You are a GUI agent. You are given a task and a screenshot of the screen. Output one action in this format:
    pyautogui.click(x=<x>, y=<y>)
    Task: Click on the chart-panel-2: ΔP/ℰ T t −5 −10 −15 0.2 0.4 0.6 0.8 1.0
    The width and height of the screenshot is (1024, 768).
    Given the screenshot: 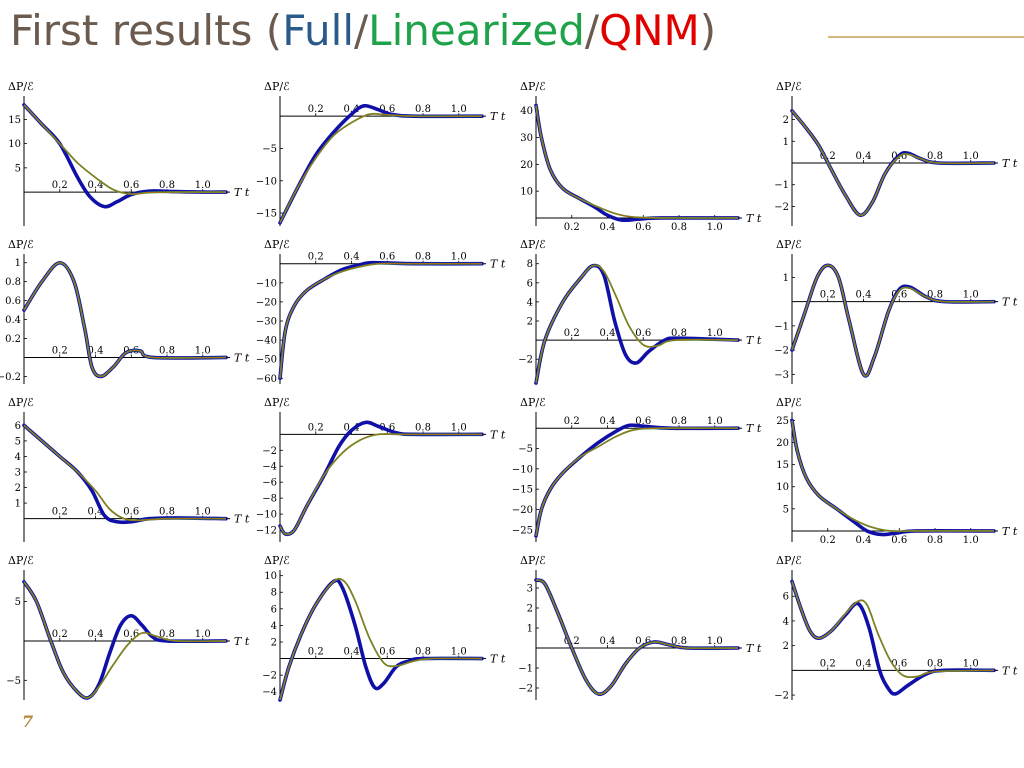 What is the action you would take?
    pyautogui.click(x=381, y=153)
    